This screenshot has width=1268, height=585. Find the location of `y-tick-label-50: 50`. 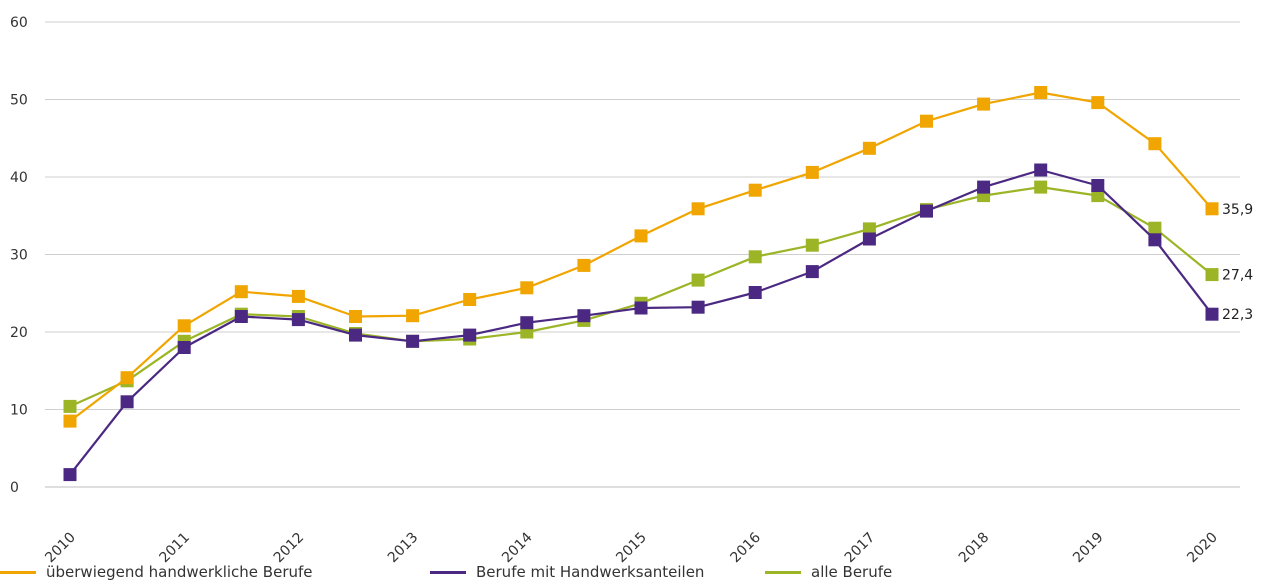

y-tick-label-50: 50 is located at coordinates (19, 101).